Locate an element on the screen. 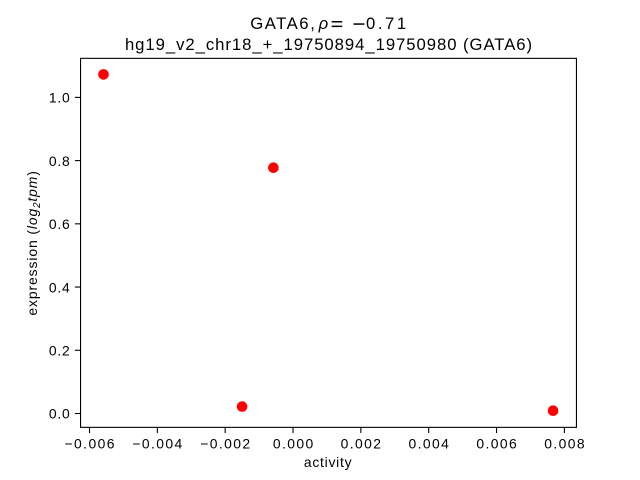  svg-text: 0.004 is located at coordinates (430, 443).